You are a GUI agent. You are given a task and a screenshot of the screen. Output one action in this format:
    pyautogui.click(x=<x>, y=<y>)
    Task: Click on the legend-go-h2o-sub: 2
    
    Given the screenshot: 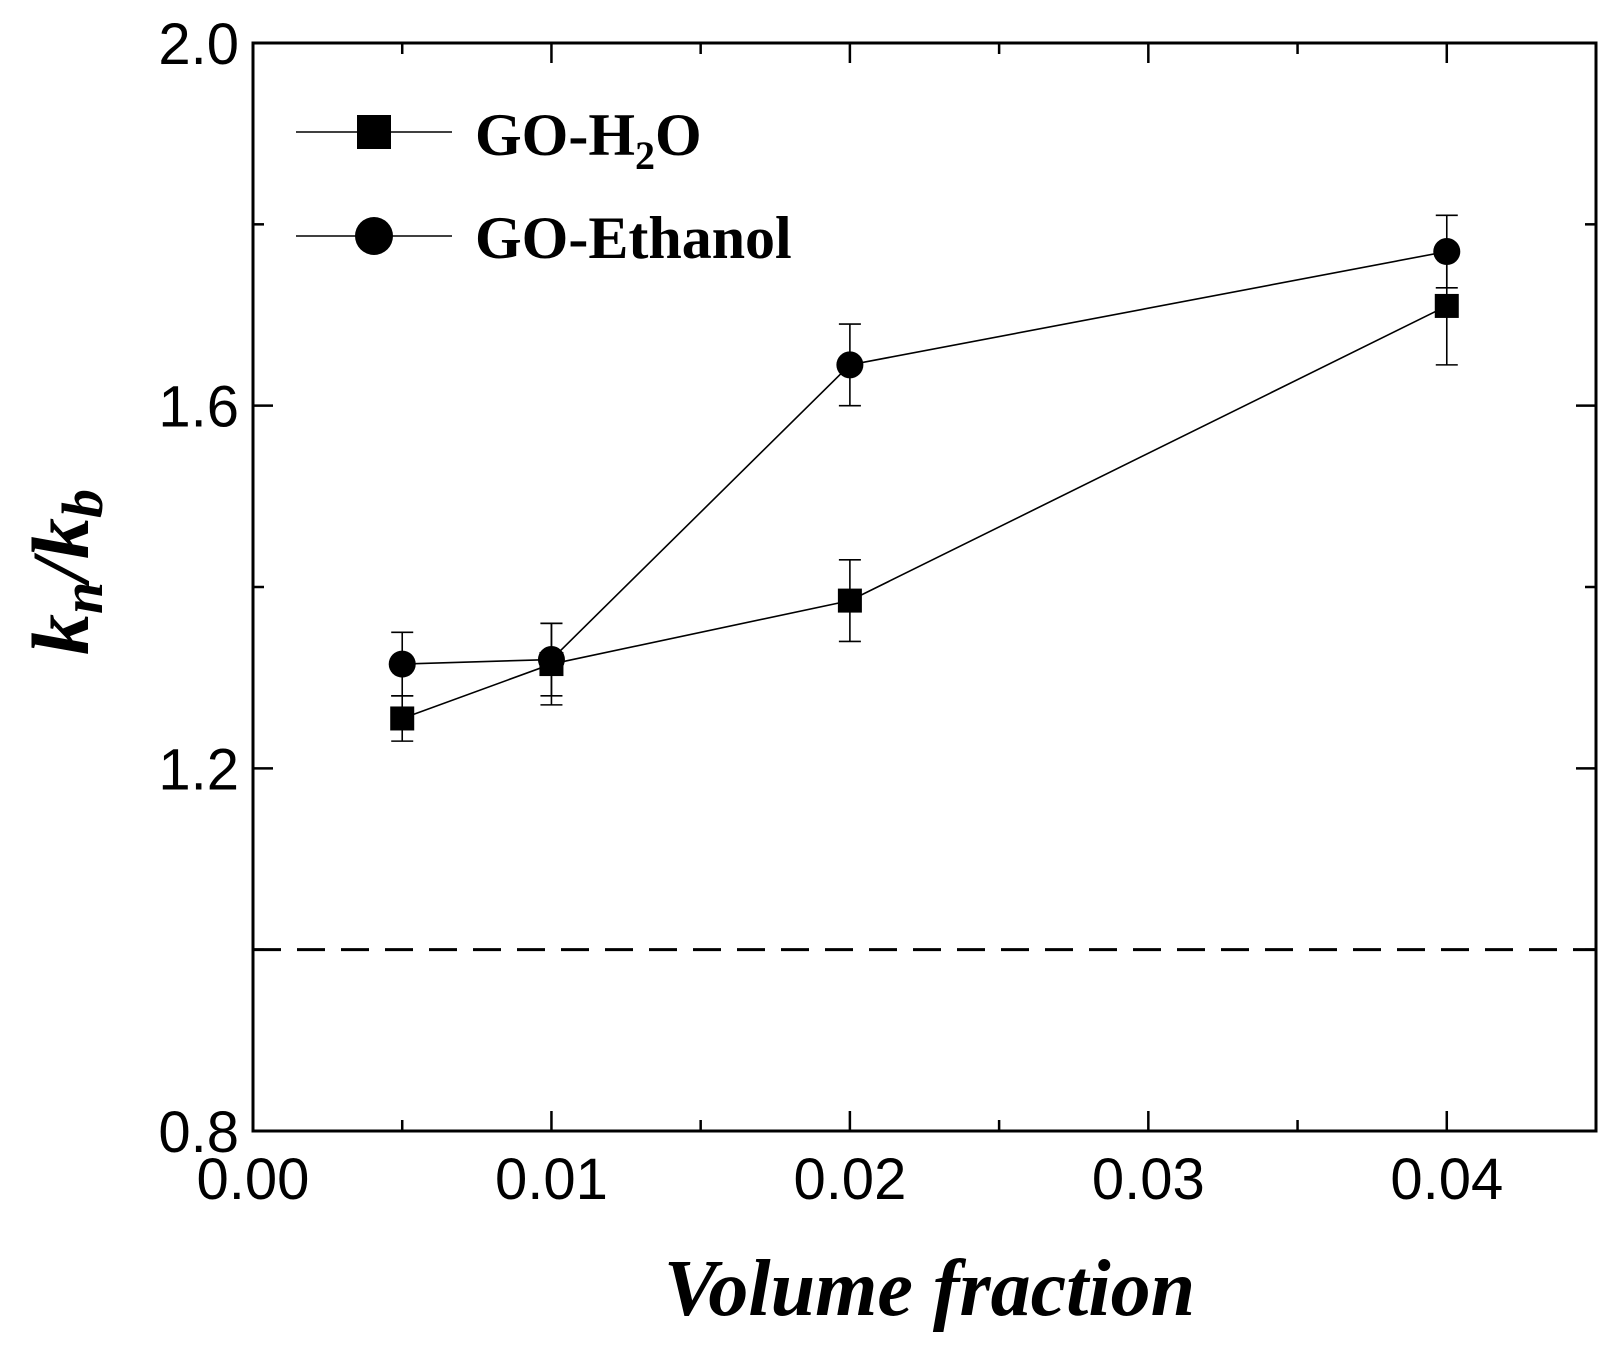 What is the action you would take?
    pyautogui.click(x=645, y=155)
    